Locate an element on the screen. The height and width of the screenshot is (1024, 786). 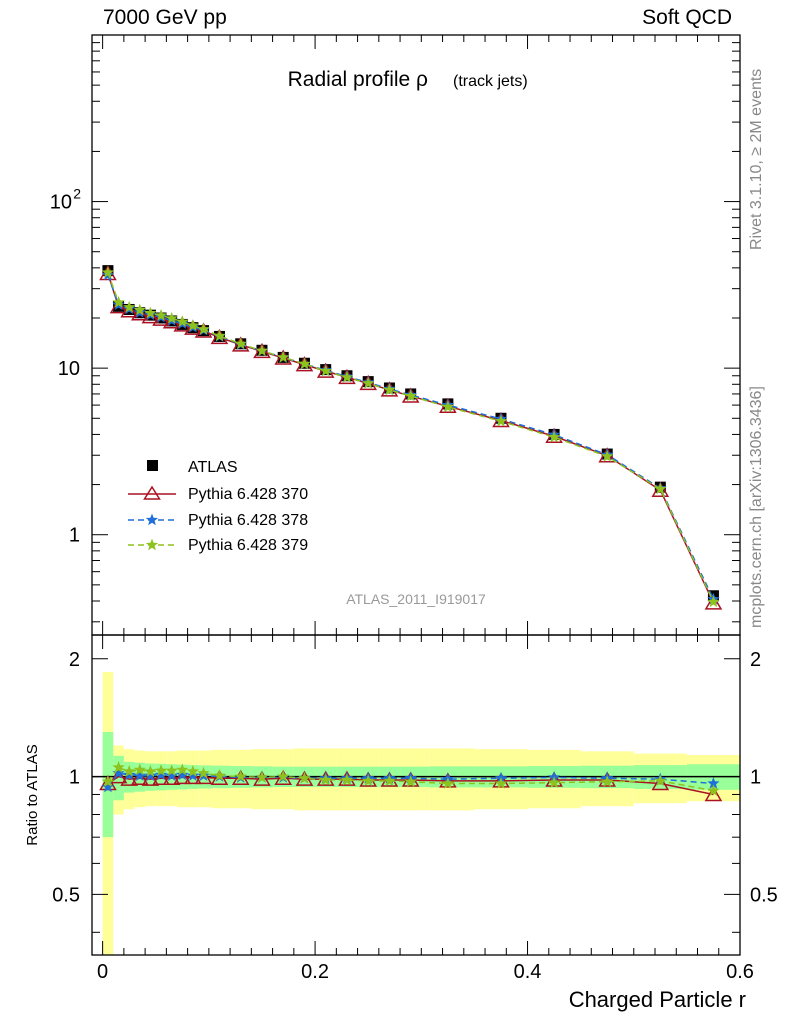
y-tick-label-ratio-right: 0.5 is located at coordinates (764, 895).